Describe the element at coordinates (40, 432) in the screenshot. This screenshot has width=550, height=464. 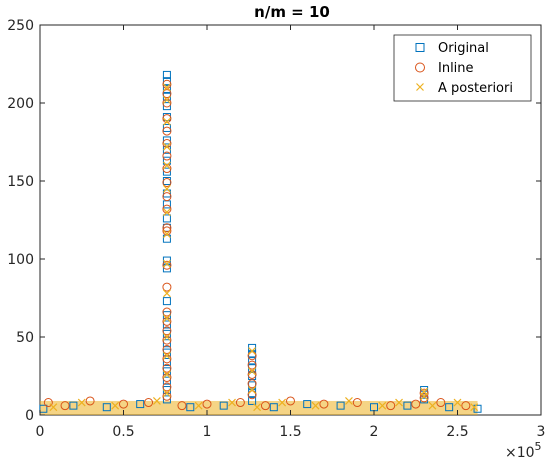
I see `x-tick-label: 0` at that location.